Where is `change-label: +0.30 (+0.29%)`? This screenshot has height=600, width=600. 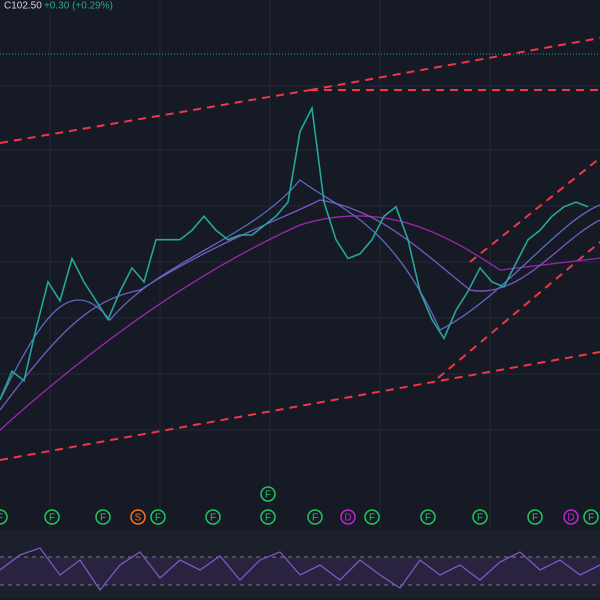 change-label: +0.30 (+0.29%) is located at coordinates (78, 6).